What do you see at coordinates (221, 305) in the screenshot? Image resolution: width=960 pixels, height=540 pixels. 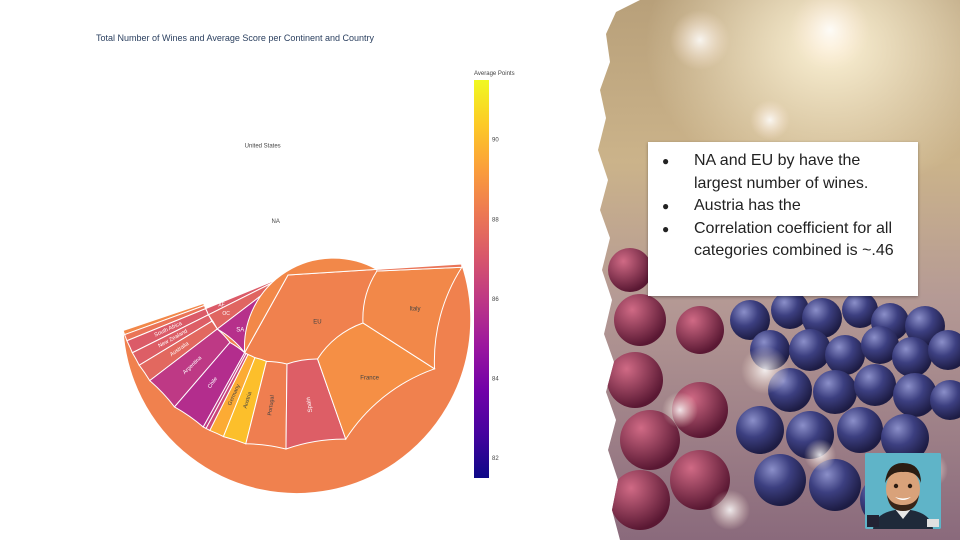 I see `sunburst-label-af: AF` at bounding box center [221, 305].